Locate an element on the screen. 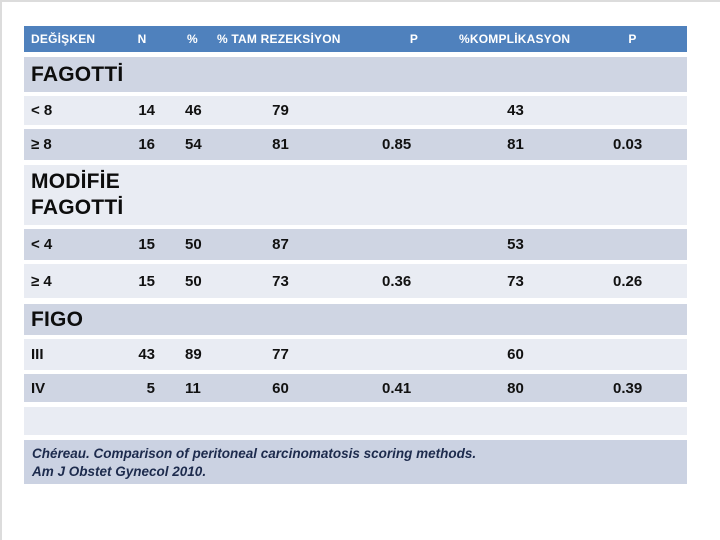  col-header-n: N is located at coordinates (142, 39).